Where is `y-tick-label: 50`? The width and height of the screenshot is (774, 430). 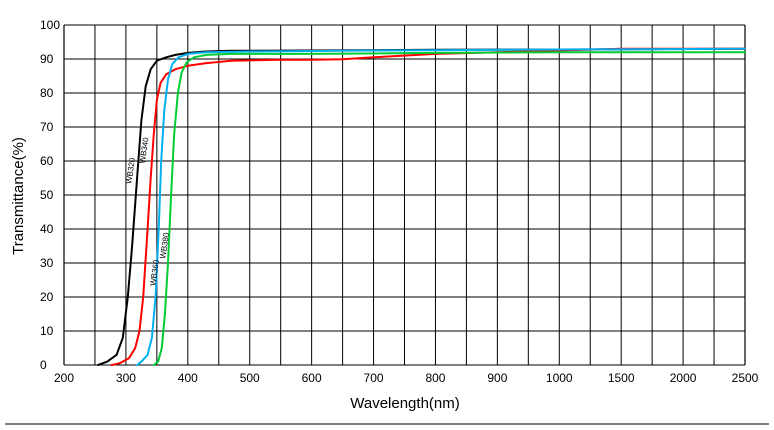 y-tick-label: 50 is located at coordinates (47, 195).